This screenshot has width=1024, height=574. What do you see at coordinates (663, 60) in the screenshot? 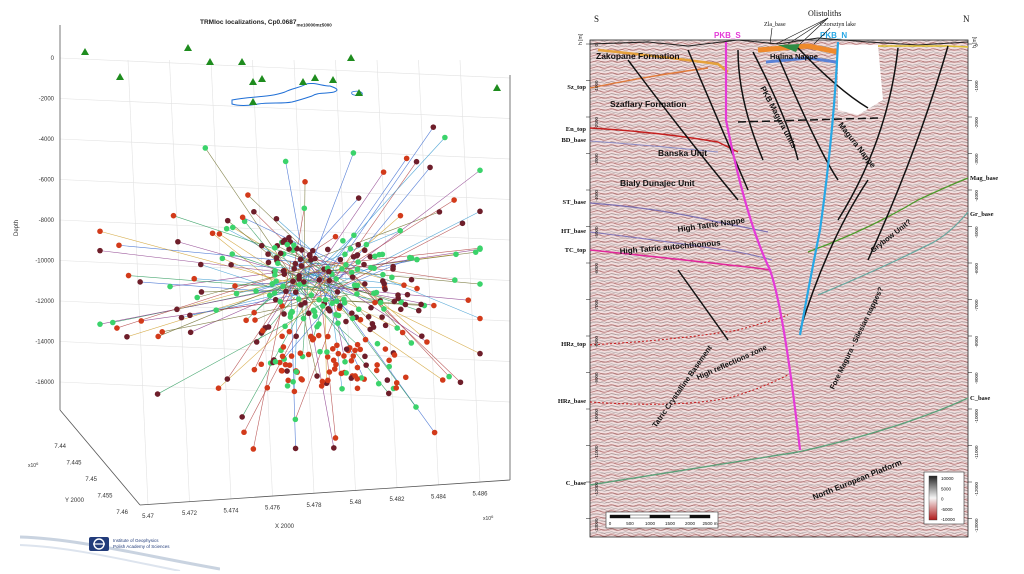
I see `zakopane-layer` at bounding box center [663, 60].